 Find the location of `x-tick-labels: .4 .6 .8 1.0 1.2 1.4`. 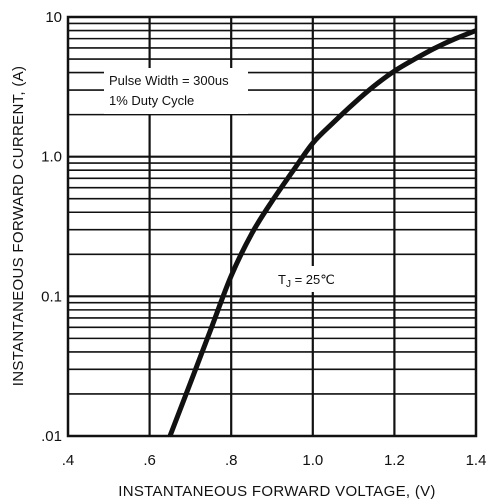

x-tick-labels: .4 .6 .8 1.0 1.2 1.4 is located at coordinates (274, 460).